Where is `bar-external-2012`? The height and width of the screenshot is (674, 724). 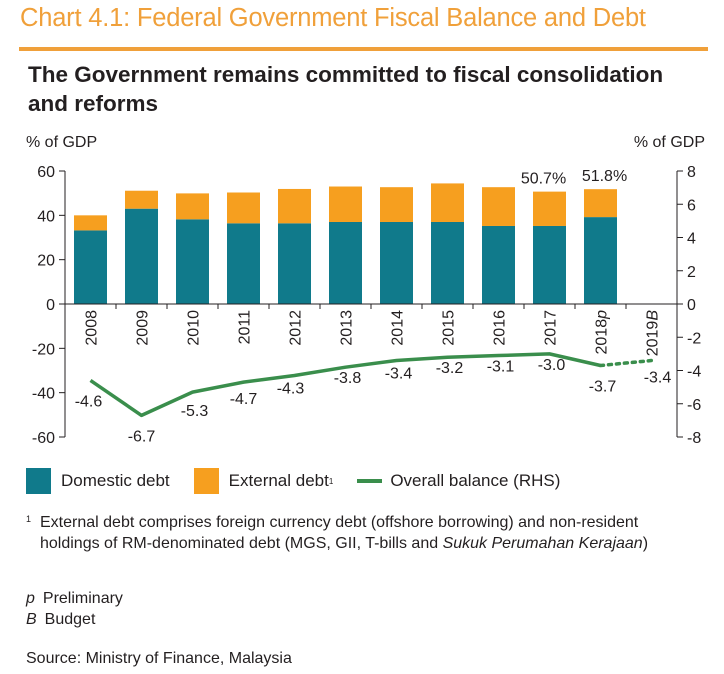 bar-external-2012 is located at coordinates (294, 206).